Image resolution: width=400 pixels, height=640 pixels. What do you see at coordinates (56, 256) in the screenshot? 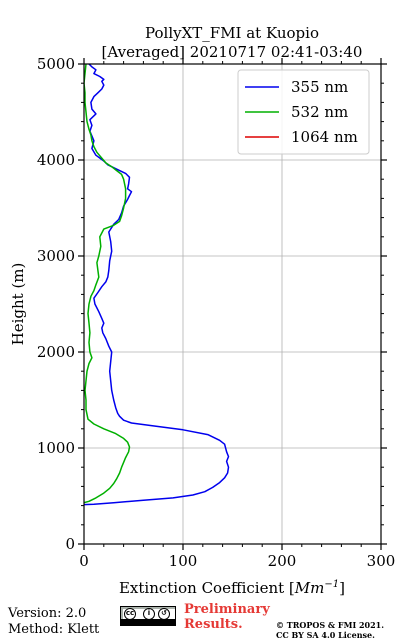
I see `y-tick-label-3: 3000` at bounding box center [56, 256].